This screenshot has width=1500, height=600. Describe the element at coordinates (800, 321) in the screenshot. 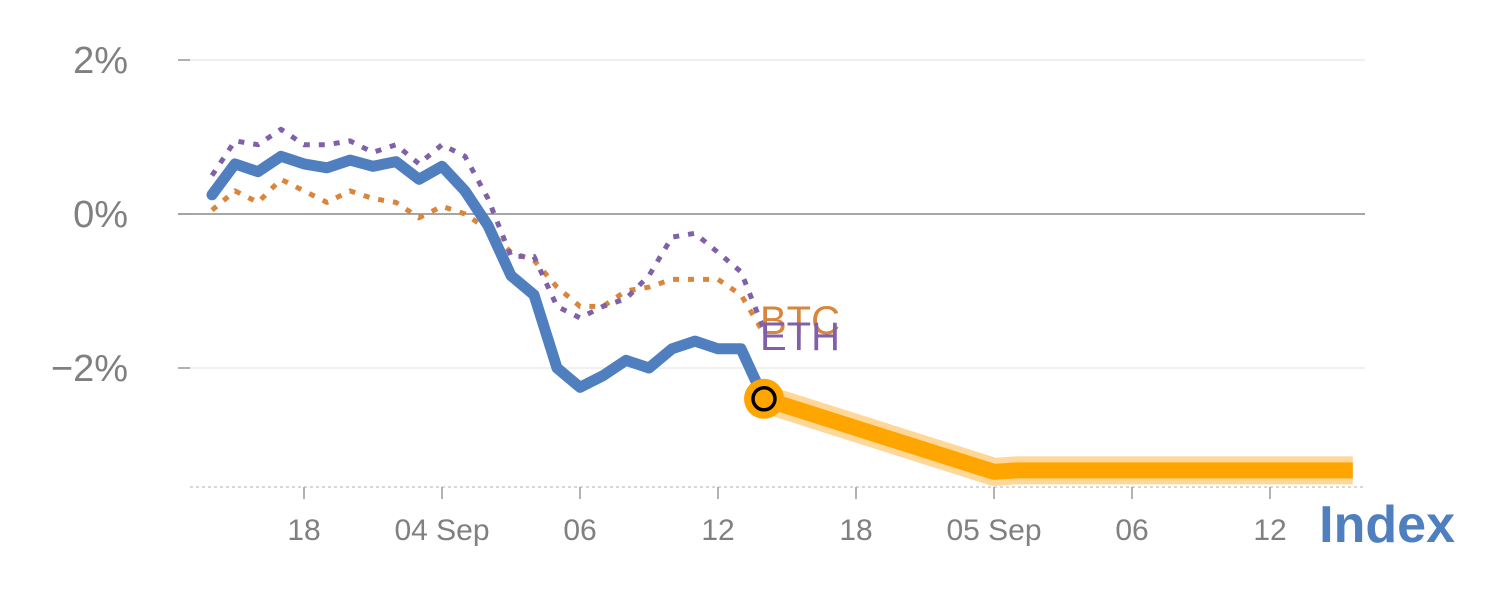

I see `series-label-btc: BTC` at that location.